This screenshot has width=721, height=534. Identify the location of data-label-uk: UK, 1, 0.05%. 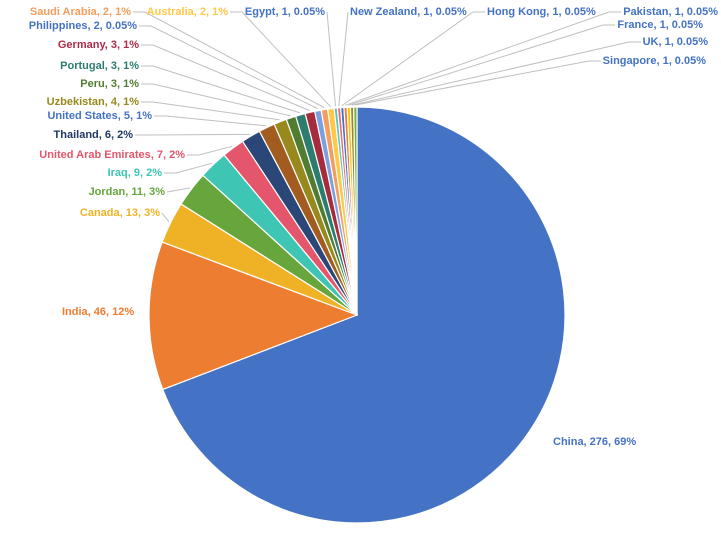
(675, 42).